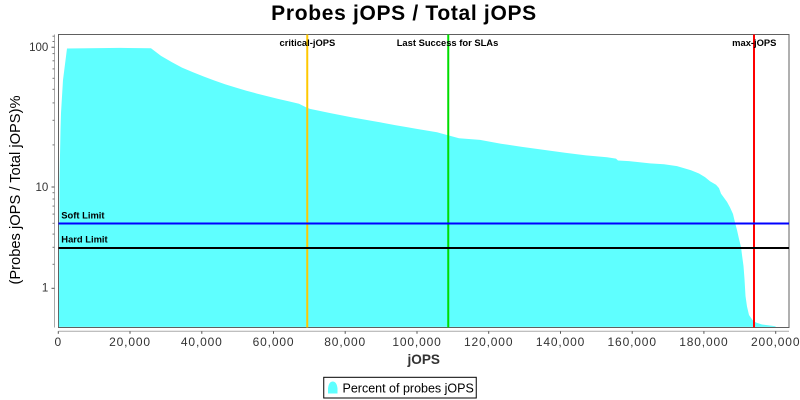  What do you see at coordinates (404, 13) in the screenshot?
I see `svg-text: Probes jOPS / Total jOPS` at bounding box center [404, 13].